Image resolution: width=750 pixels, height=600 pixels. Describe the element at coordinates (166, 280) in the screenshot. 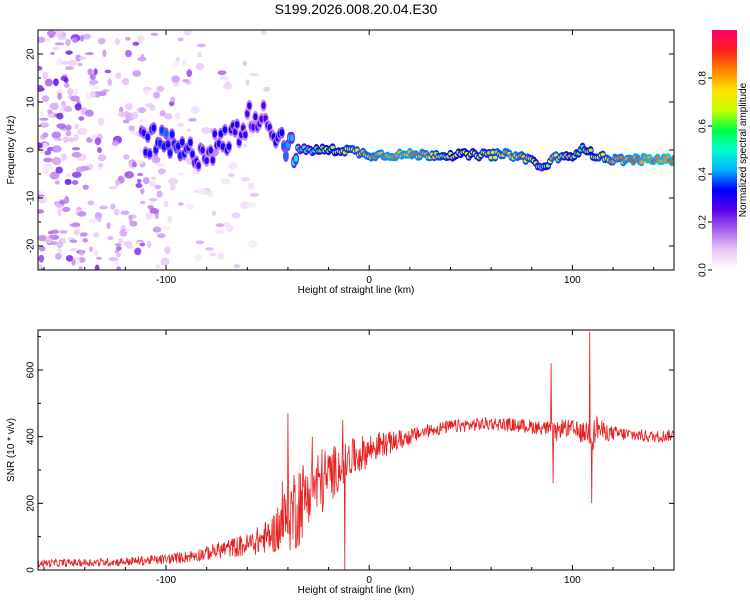

I see `spectrogram-x-tick-label: -100` at that location.